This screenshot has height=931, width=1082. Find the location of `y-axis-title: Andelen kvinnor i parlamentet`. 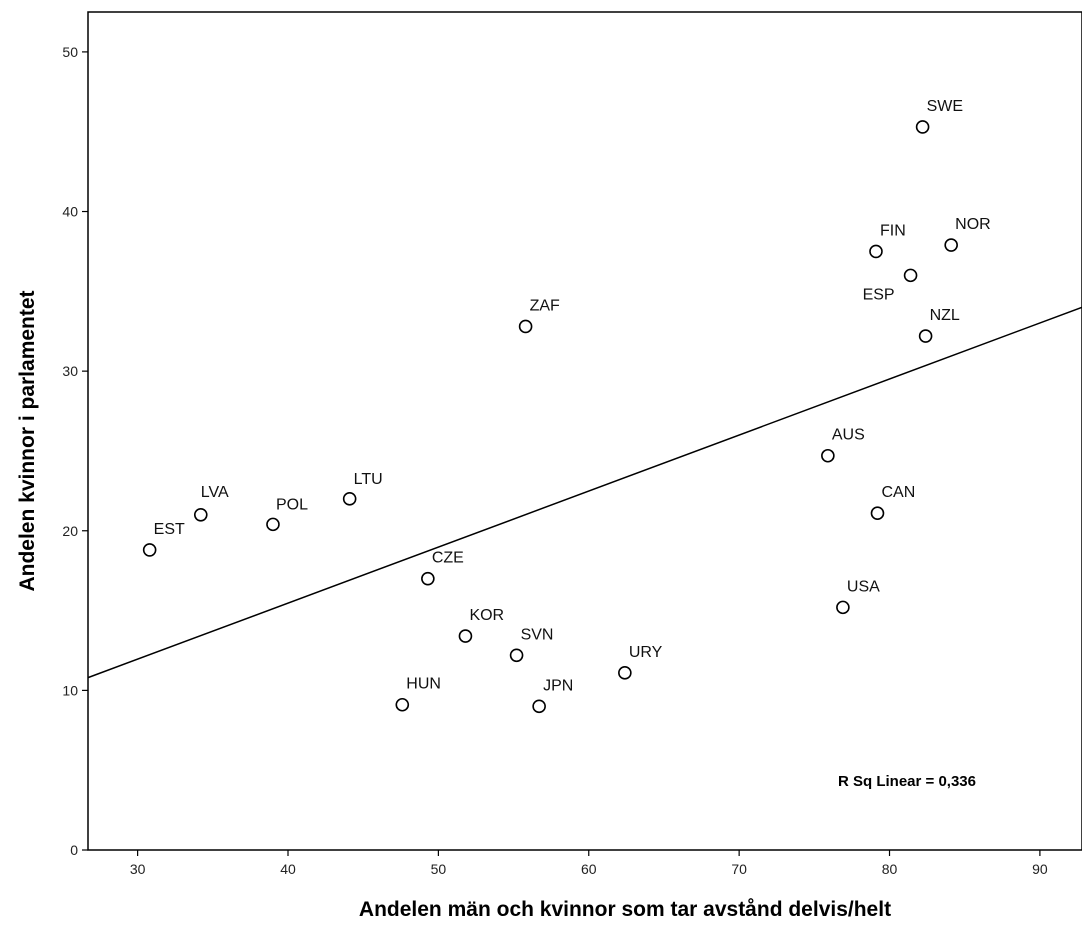

y-axis-title: Andelen kvinnor i parlamentet is located at coordinates (27, 440).